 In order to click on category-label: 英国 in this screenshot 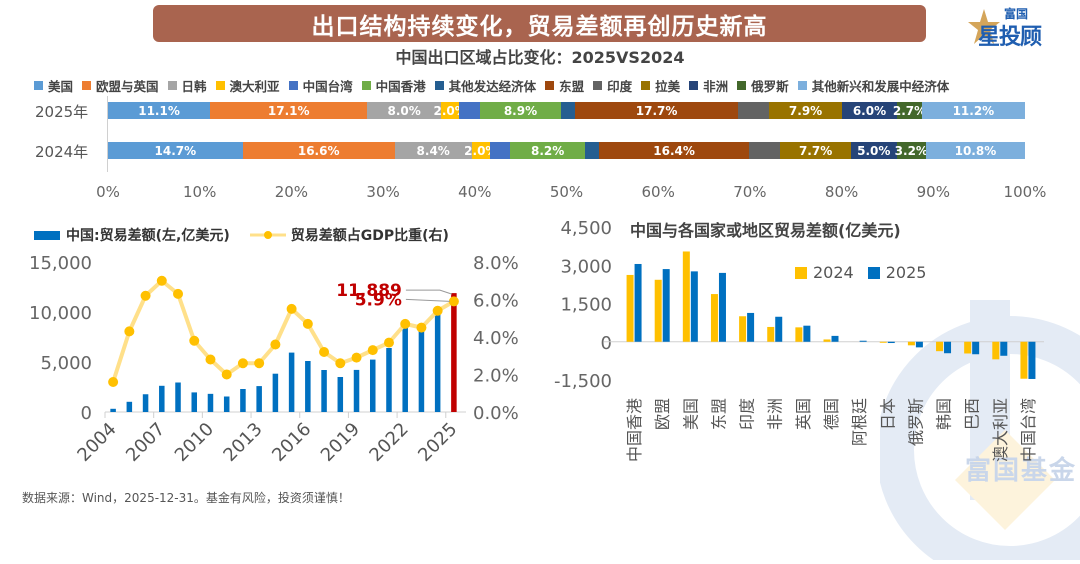, I will do `click(803, 414)`.